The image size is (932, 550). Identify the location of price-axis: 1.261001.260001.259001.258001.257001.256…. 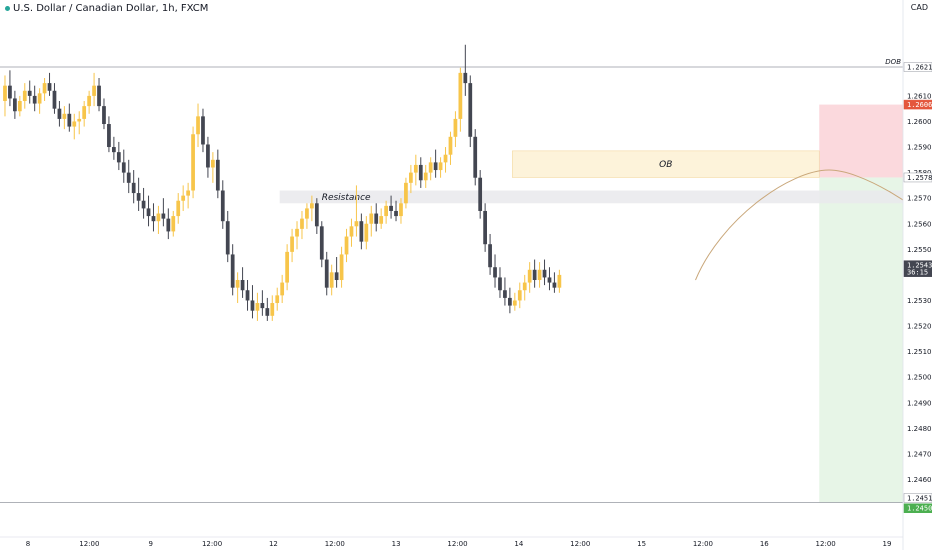
(917, 275).